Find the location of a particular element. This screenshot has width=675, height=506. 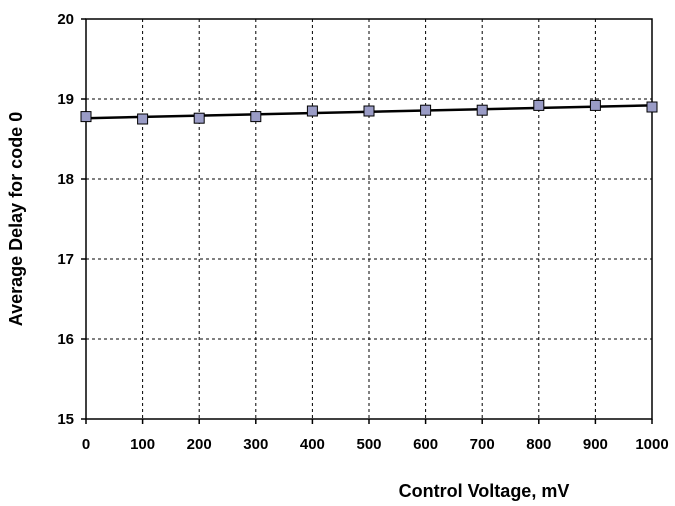

x-tick-label: 100 is located at coordinates (142, 444).